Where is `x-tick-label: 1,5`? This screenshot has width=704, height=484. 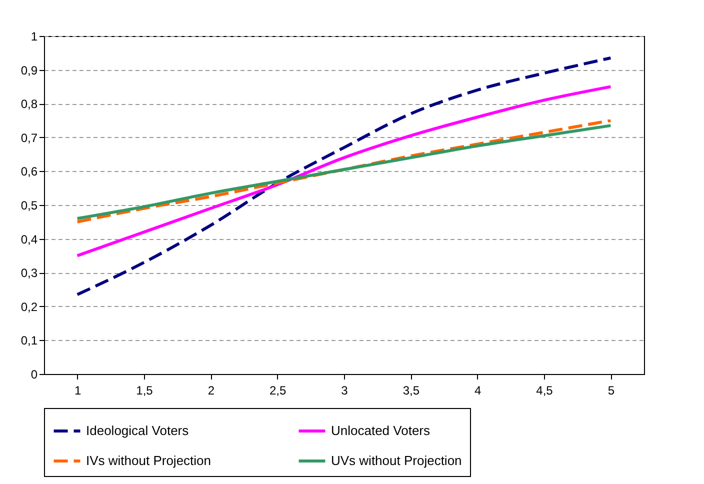 x-tick-label: 1,5 is located at coordinates (145, 391).